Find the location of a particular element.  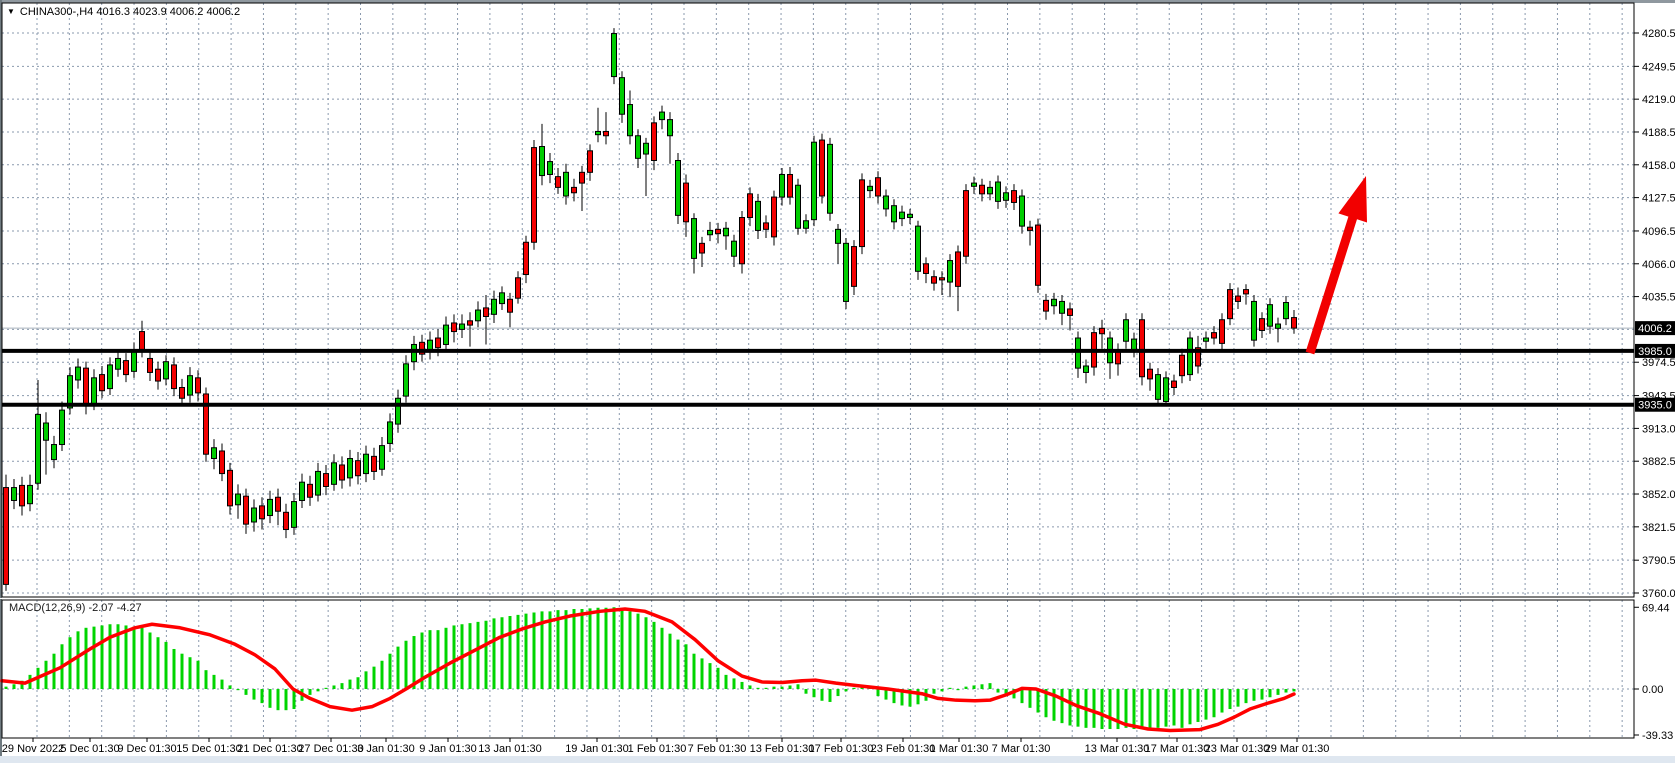

price-badge is located at coordinates (1655, 404).